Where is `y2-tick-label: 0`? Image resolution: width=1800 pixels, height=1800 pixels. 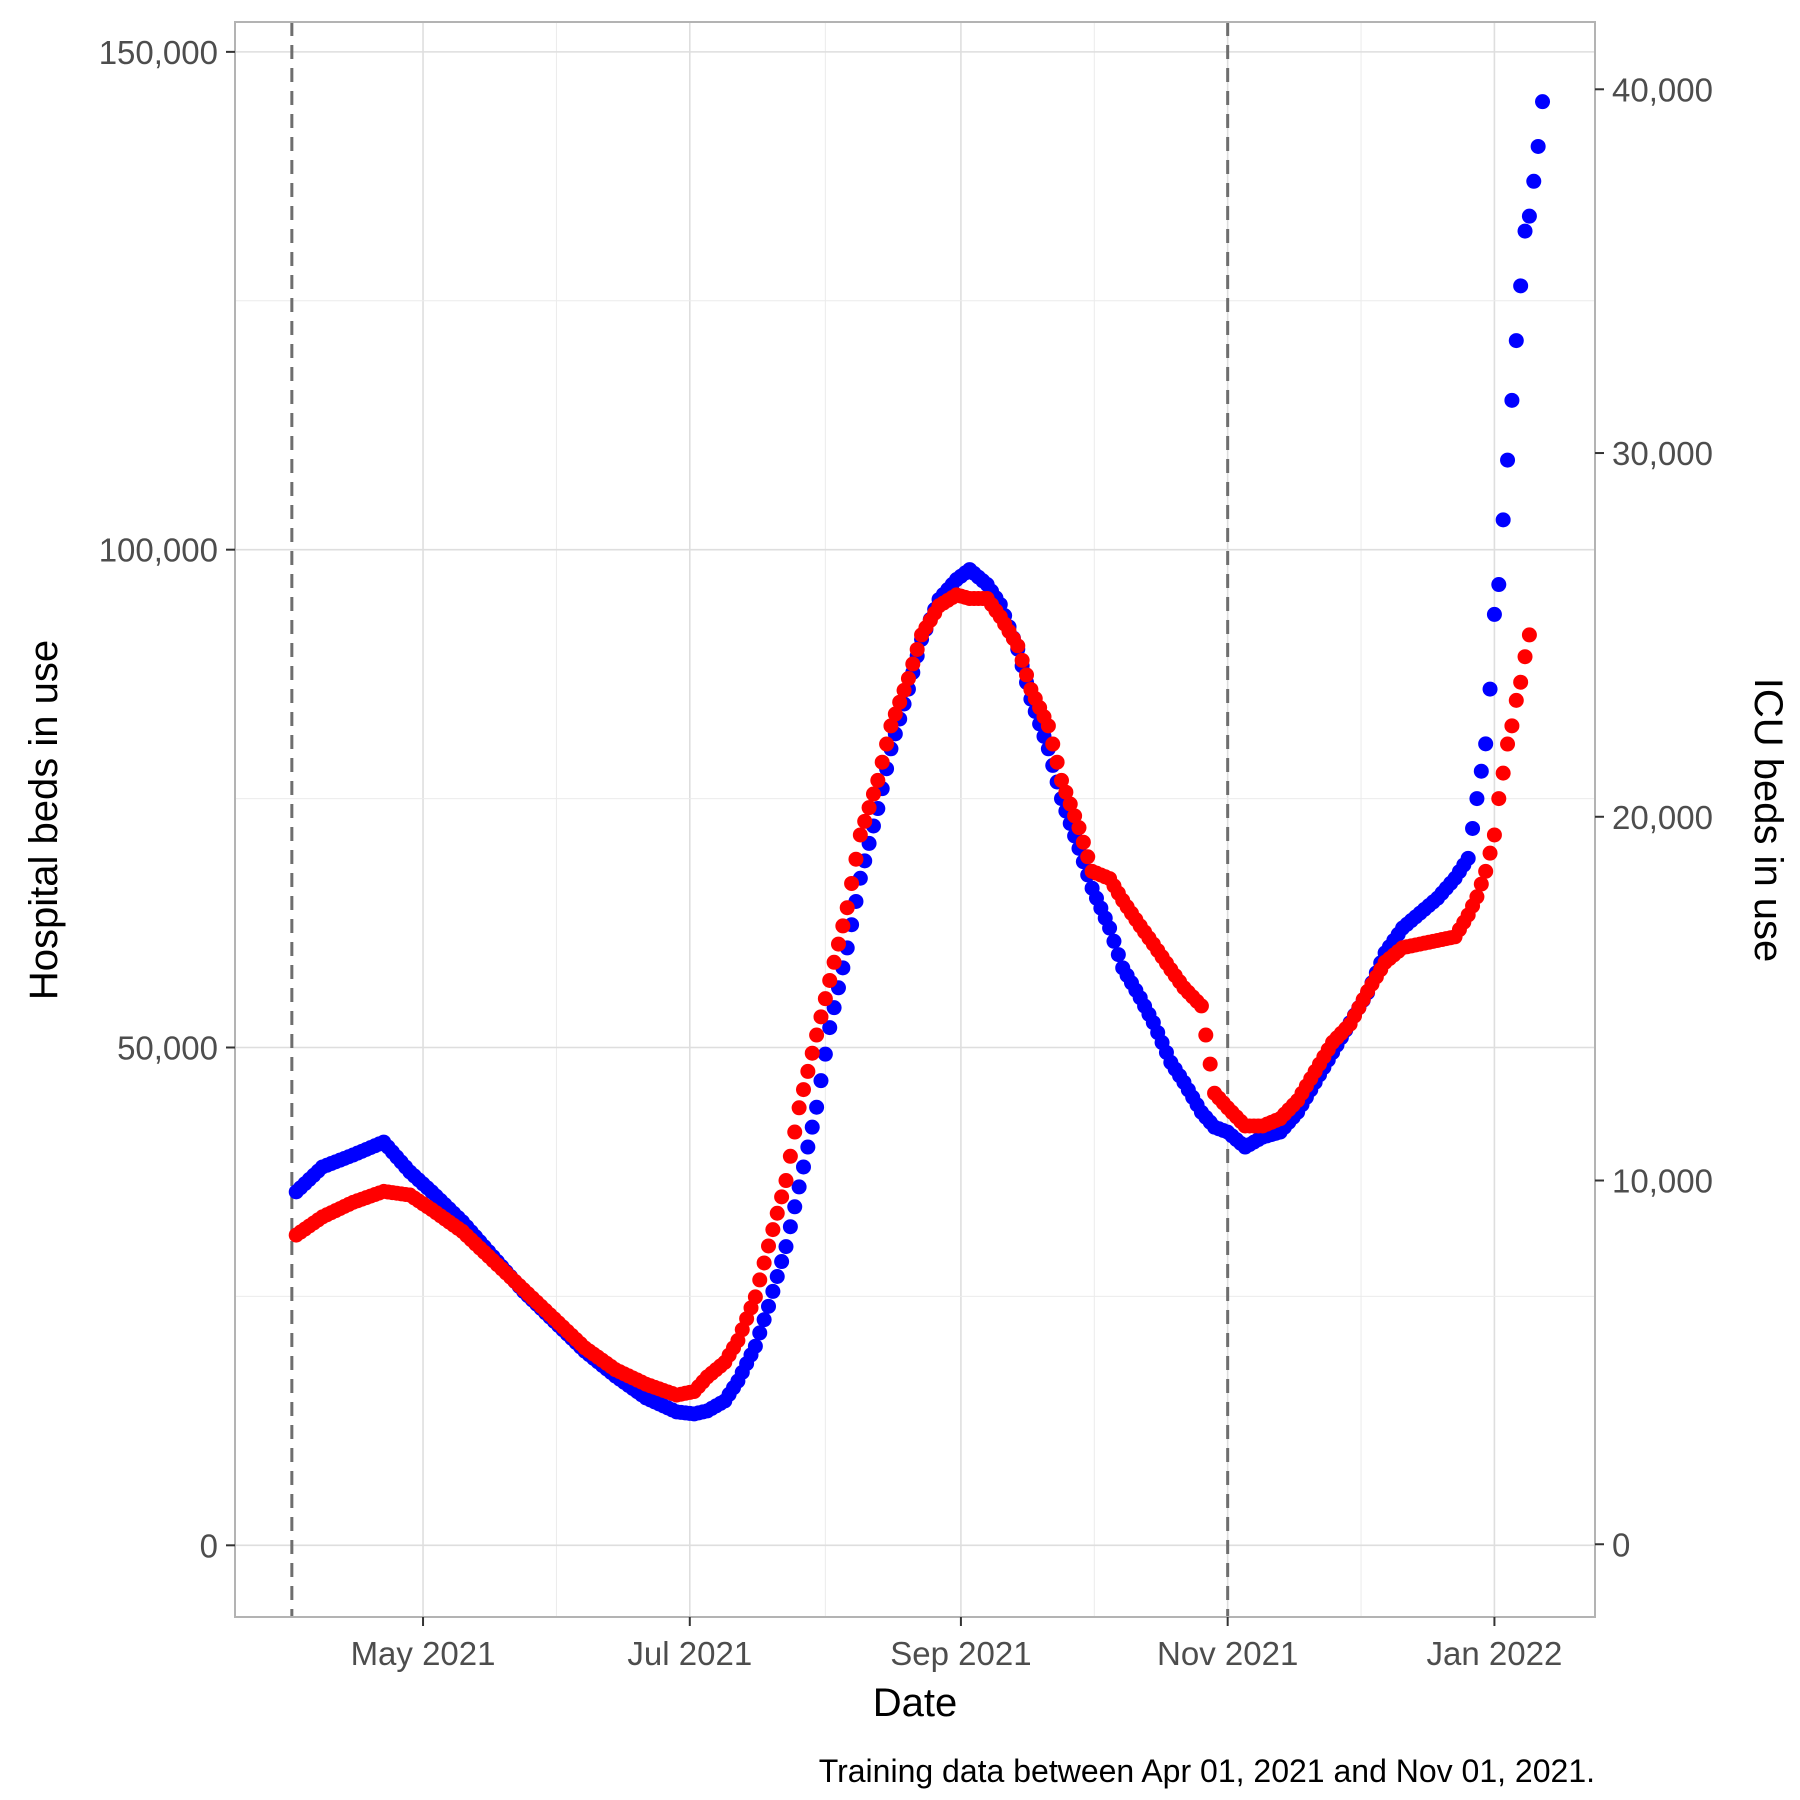
y2-tick-label: 0 is located at coordinates (1621, 1544).